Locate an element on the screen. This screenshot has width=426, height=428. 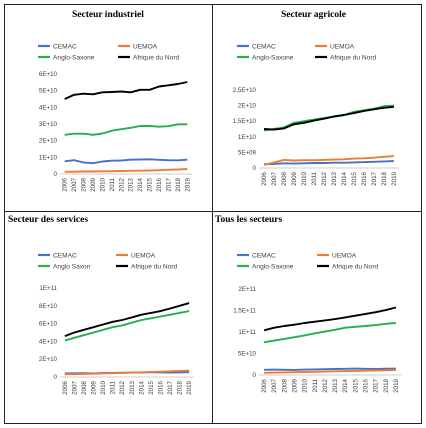
y-tick-label: 8E+10 is located at coordinates (48, 306).